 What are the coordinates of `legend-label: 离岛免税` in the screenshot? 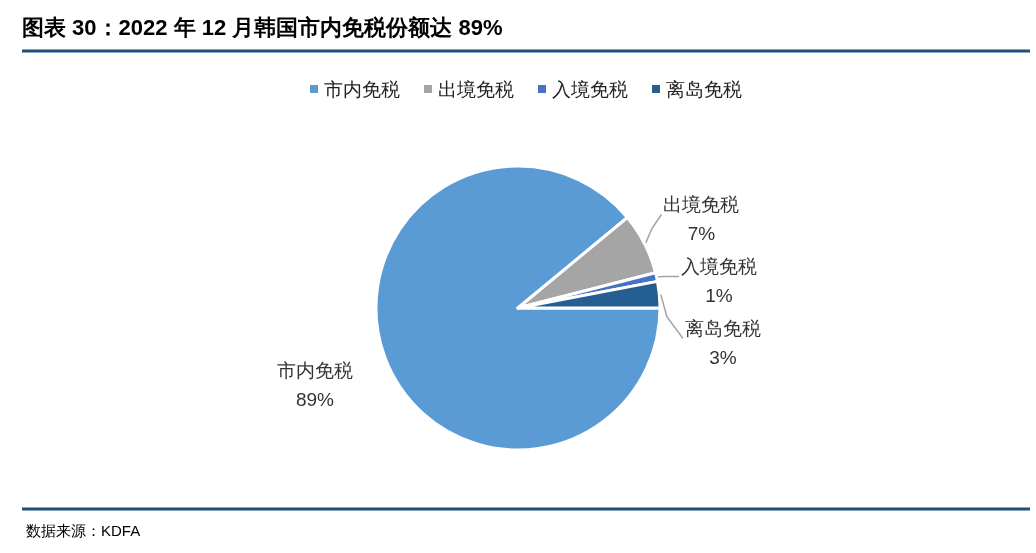 It's located at (704, 89).